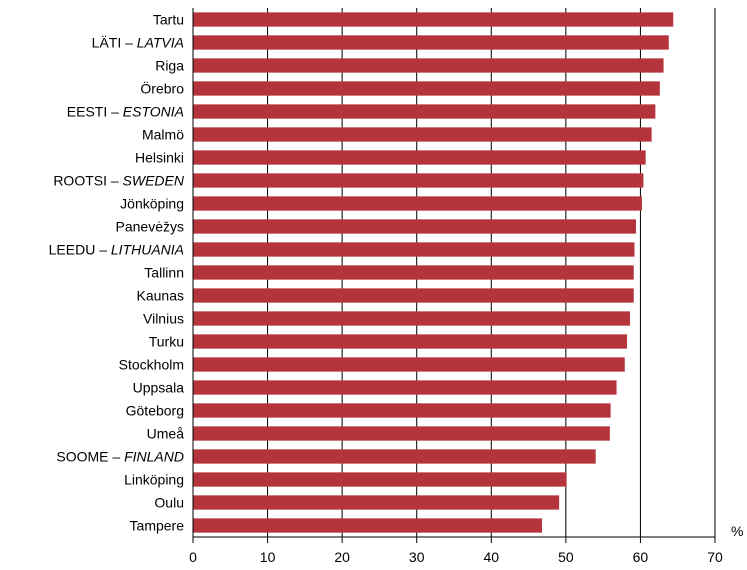 This screenshot has width=747, height=570. Describe the element at coordinates (155, 411) in the screenshot. I see `category-label: Göteborg` at that location.